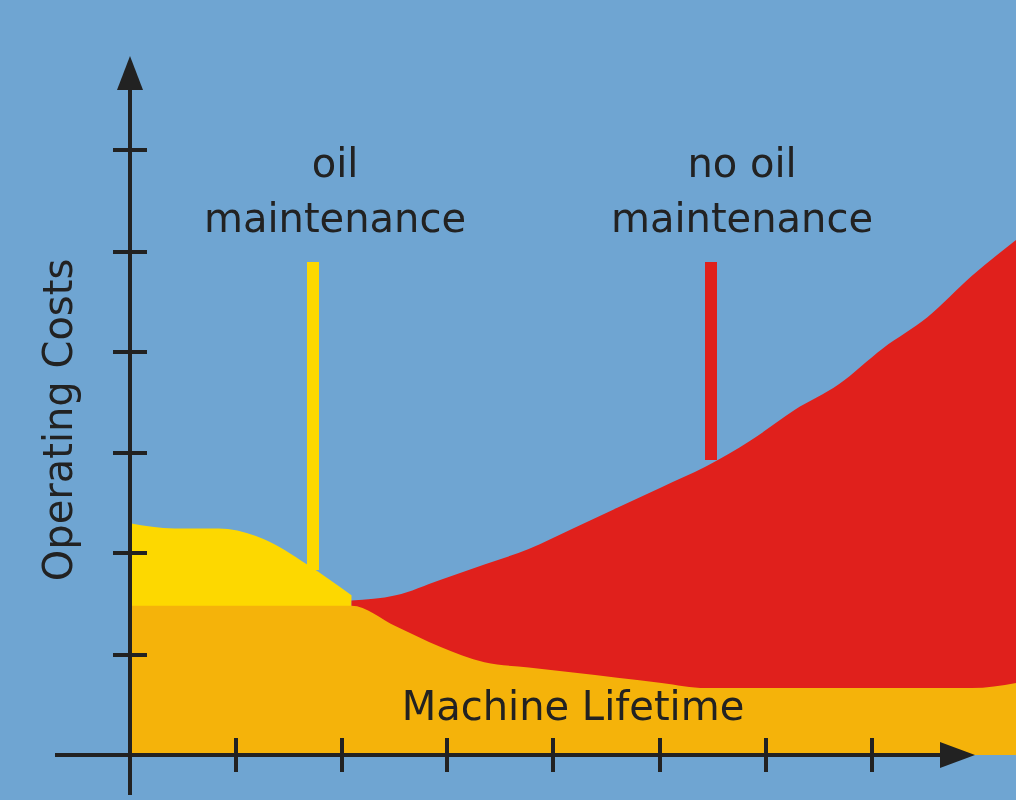  I want to click on x-axis-title: Machine Lifetime, so click(573, 706).